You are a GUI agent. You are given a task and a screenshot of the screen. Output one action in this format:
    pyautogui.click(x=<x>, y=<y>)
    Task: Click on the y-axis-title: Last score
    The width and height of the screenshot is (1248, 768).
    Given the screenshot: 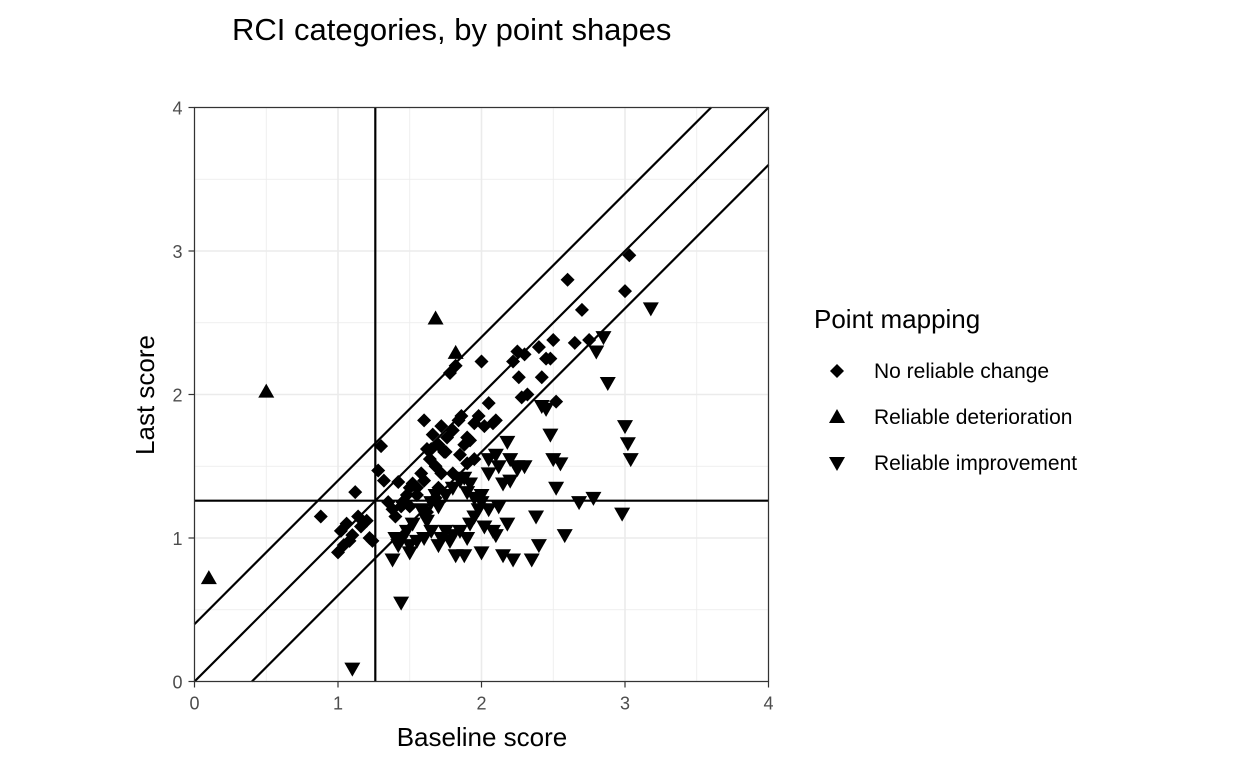 What is the action you would take?
    pyautogui.click(x=145, y=395)
    